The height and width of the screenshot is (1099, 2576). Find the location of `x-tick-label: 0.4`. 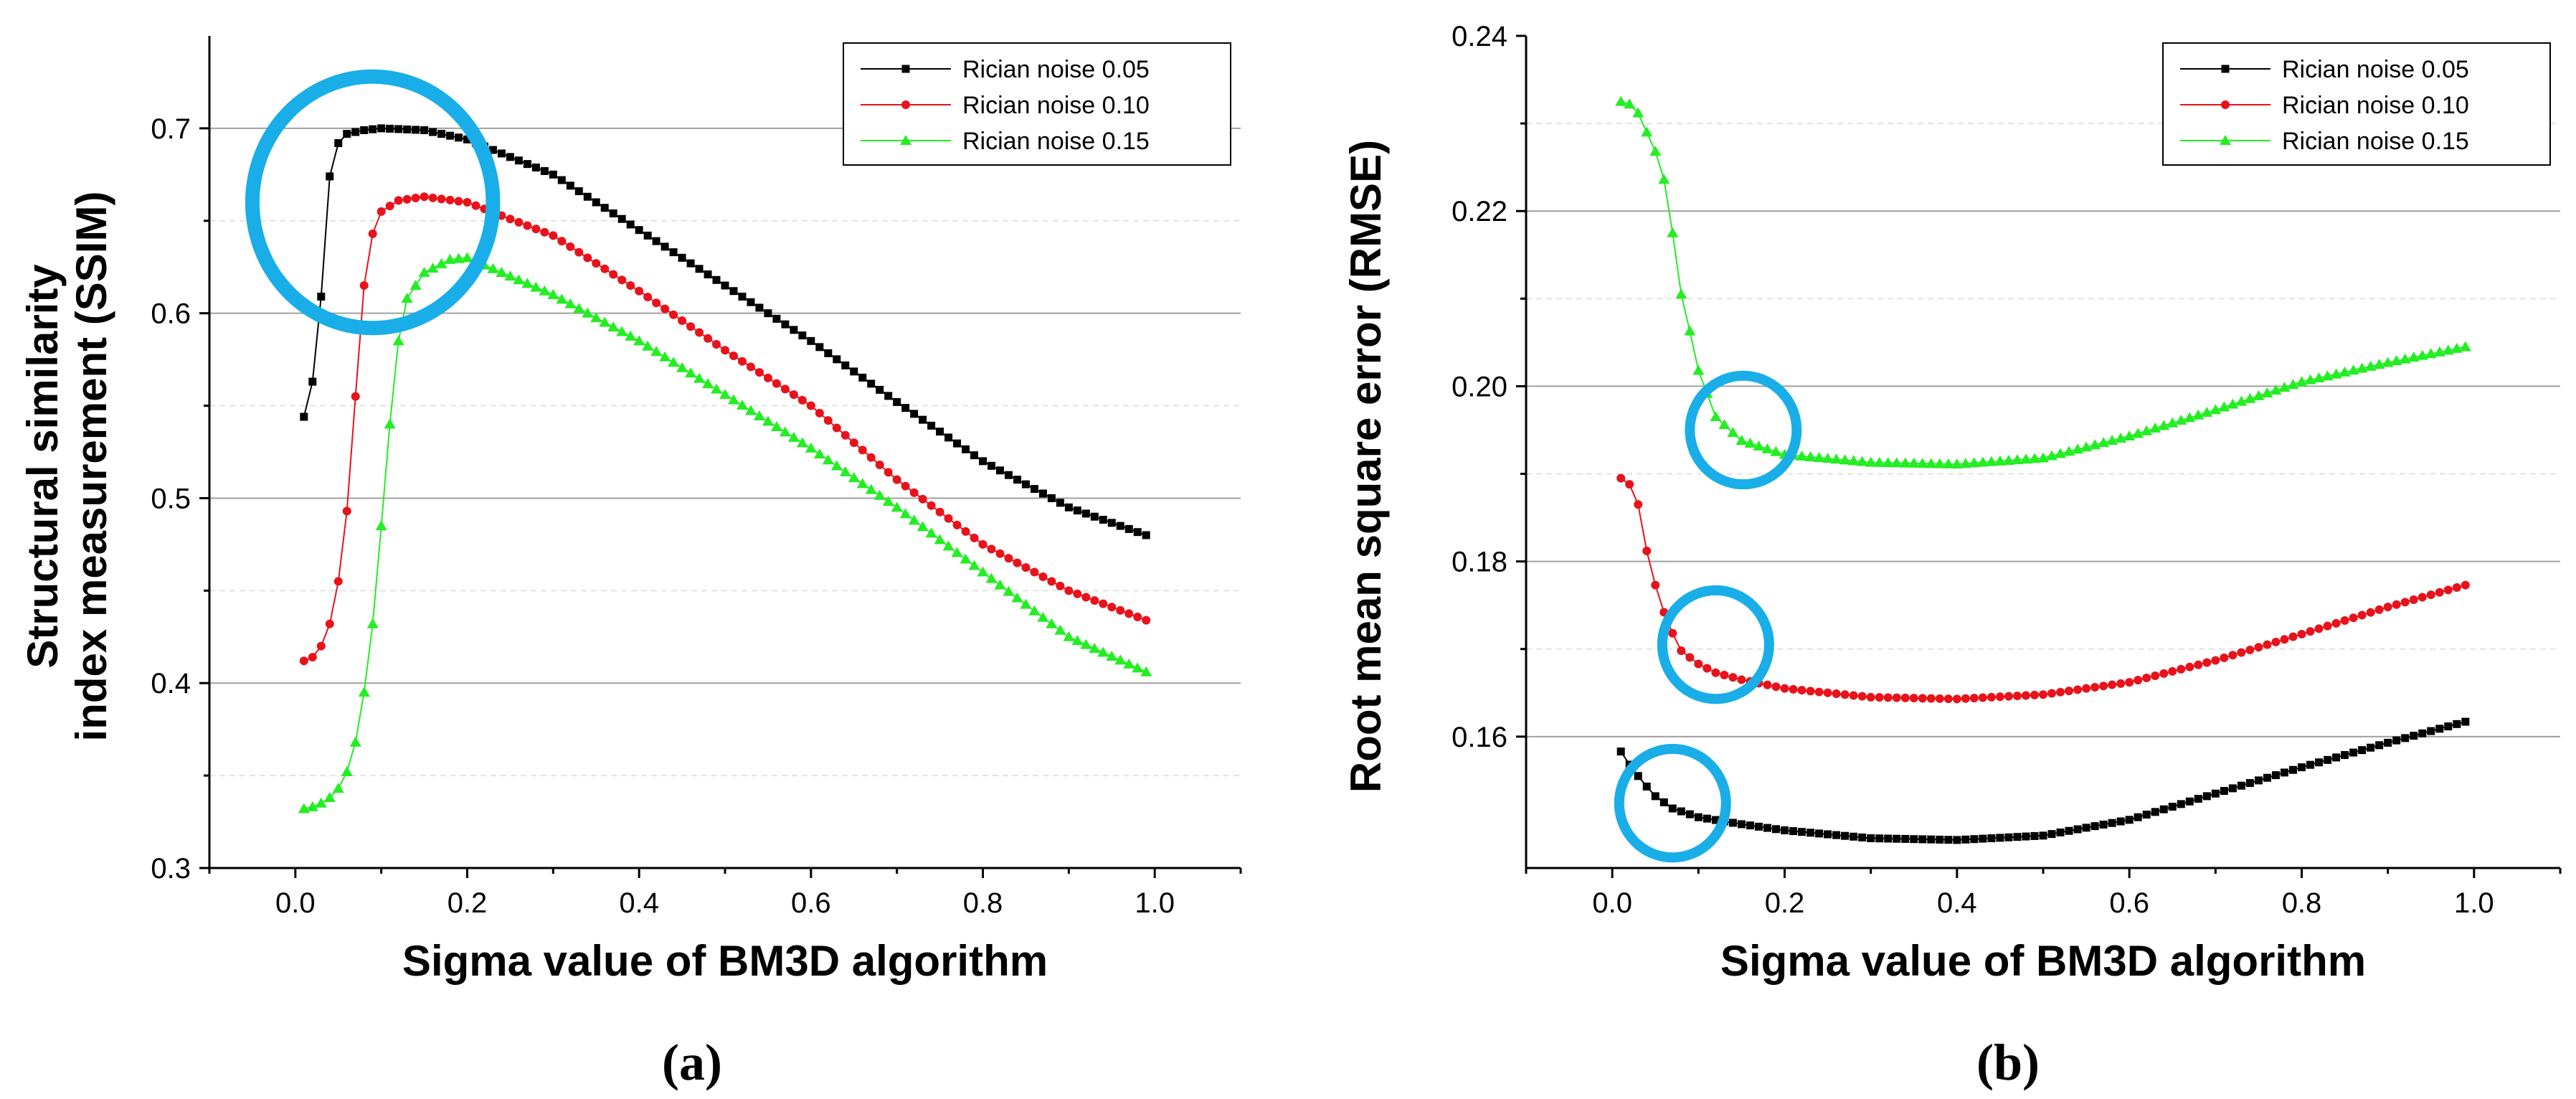

x-tick-label: 0.4 is located at coordinates (1957, 903).